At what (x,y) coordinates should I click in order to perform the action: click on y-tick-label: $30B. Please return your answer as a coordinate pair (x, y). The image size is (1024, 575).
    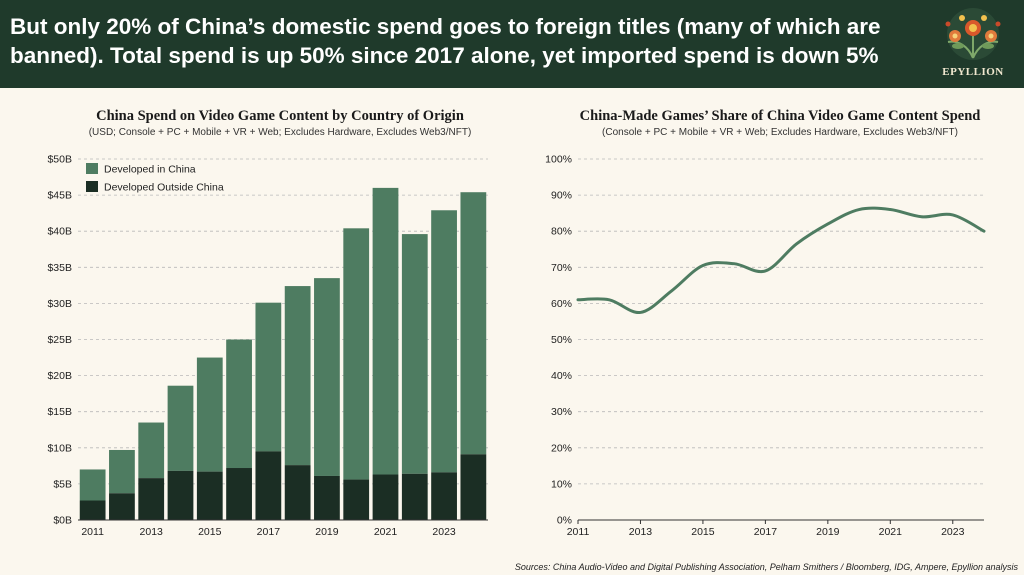
    Looking at the image, I should click on (59, 304).